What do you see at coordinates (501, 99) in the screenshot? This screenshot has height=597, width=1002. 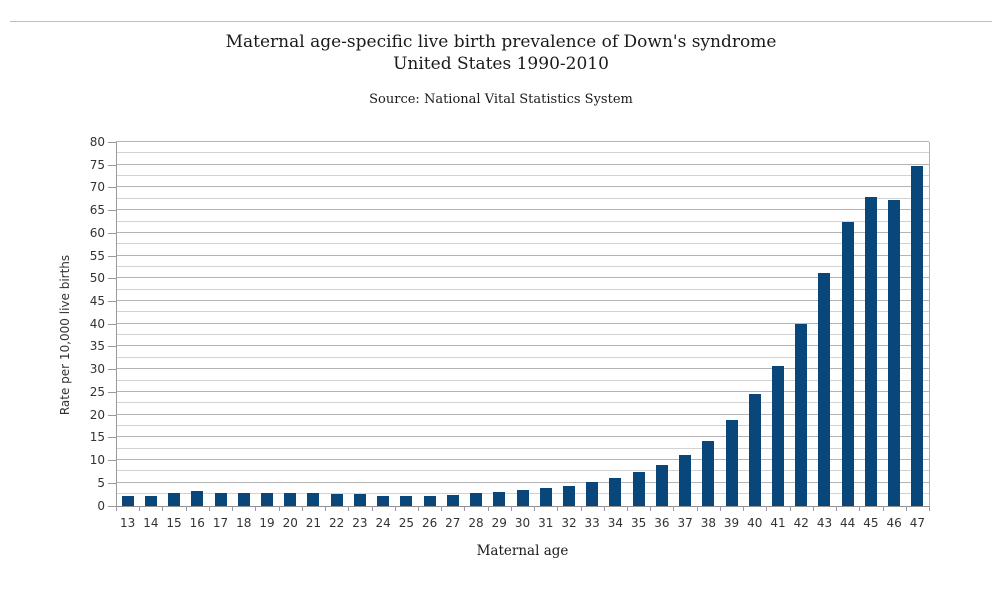 I see `chart-source: Source: National Vital Statistics System` at bounding box center [501, 99].